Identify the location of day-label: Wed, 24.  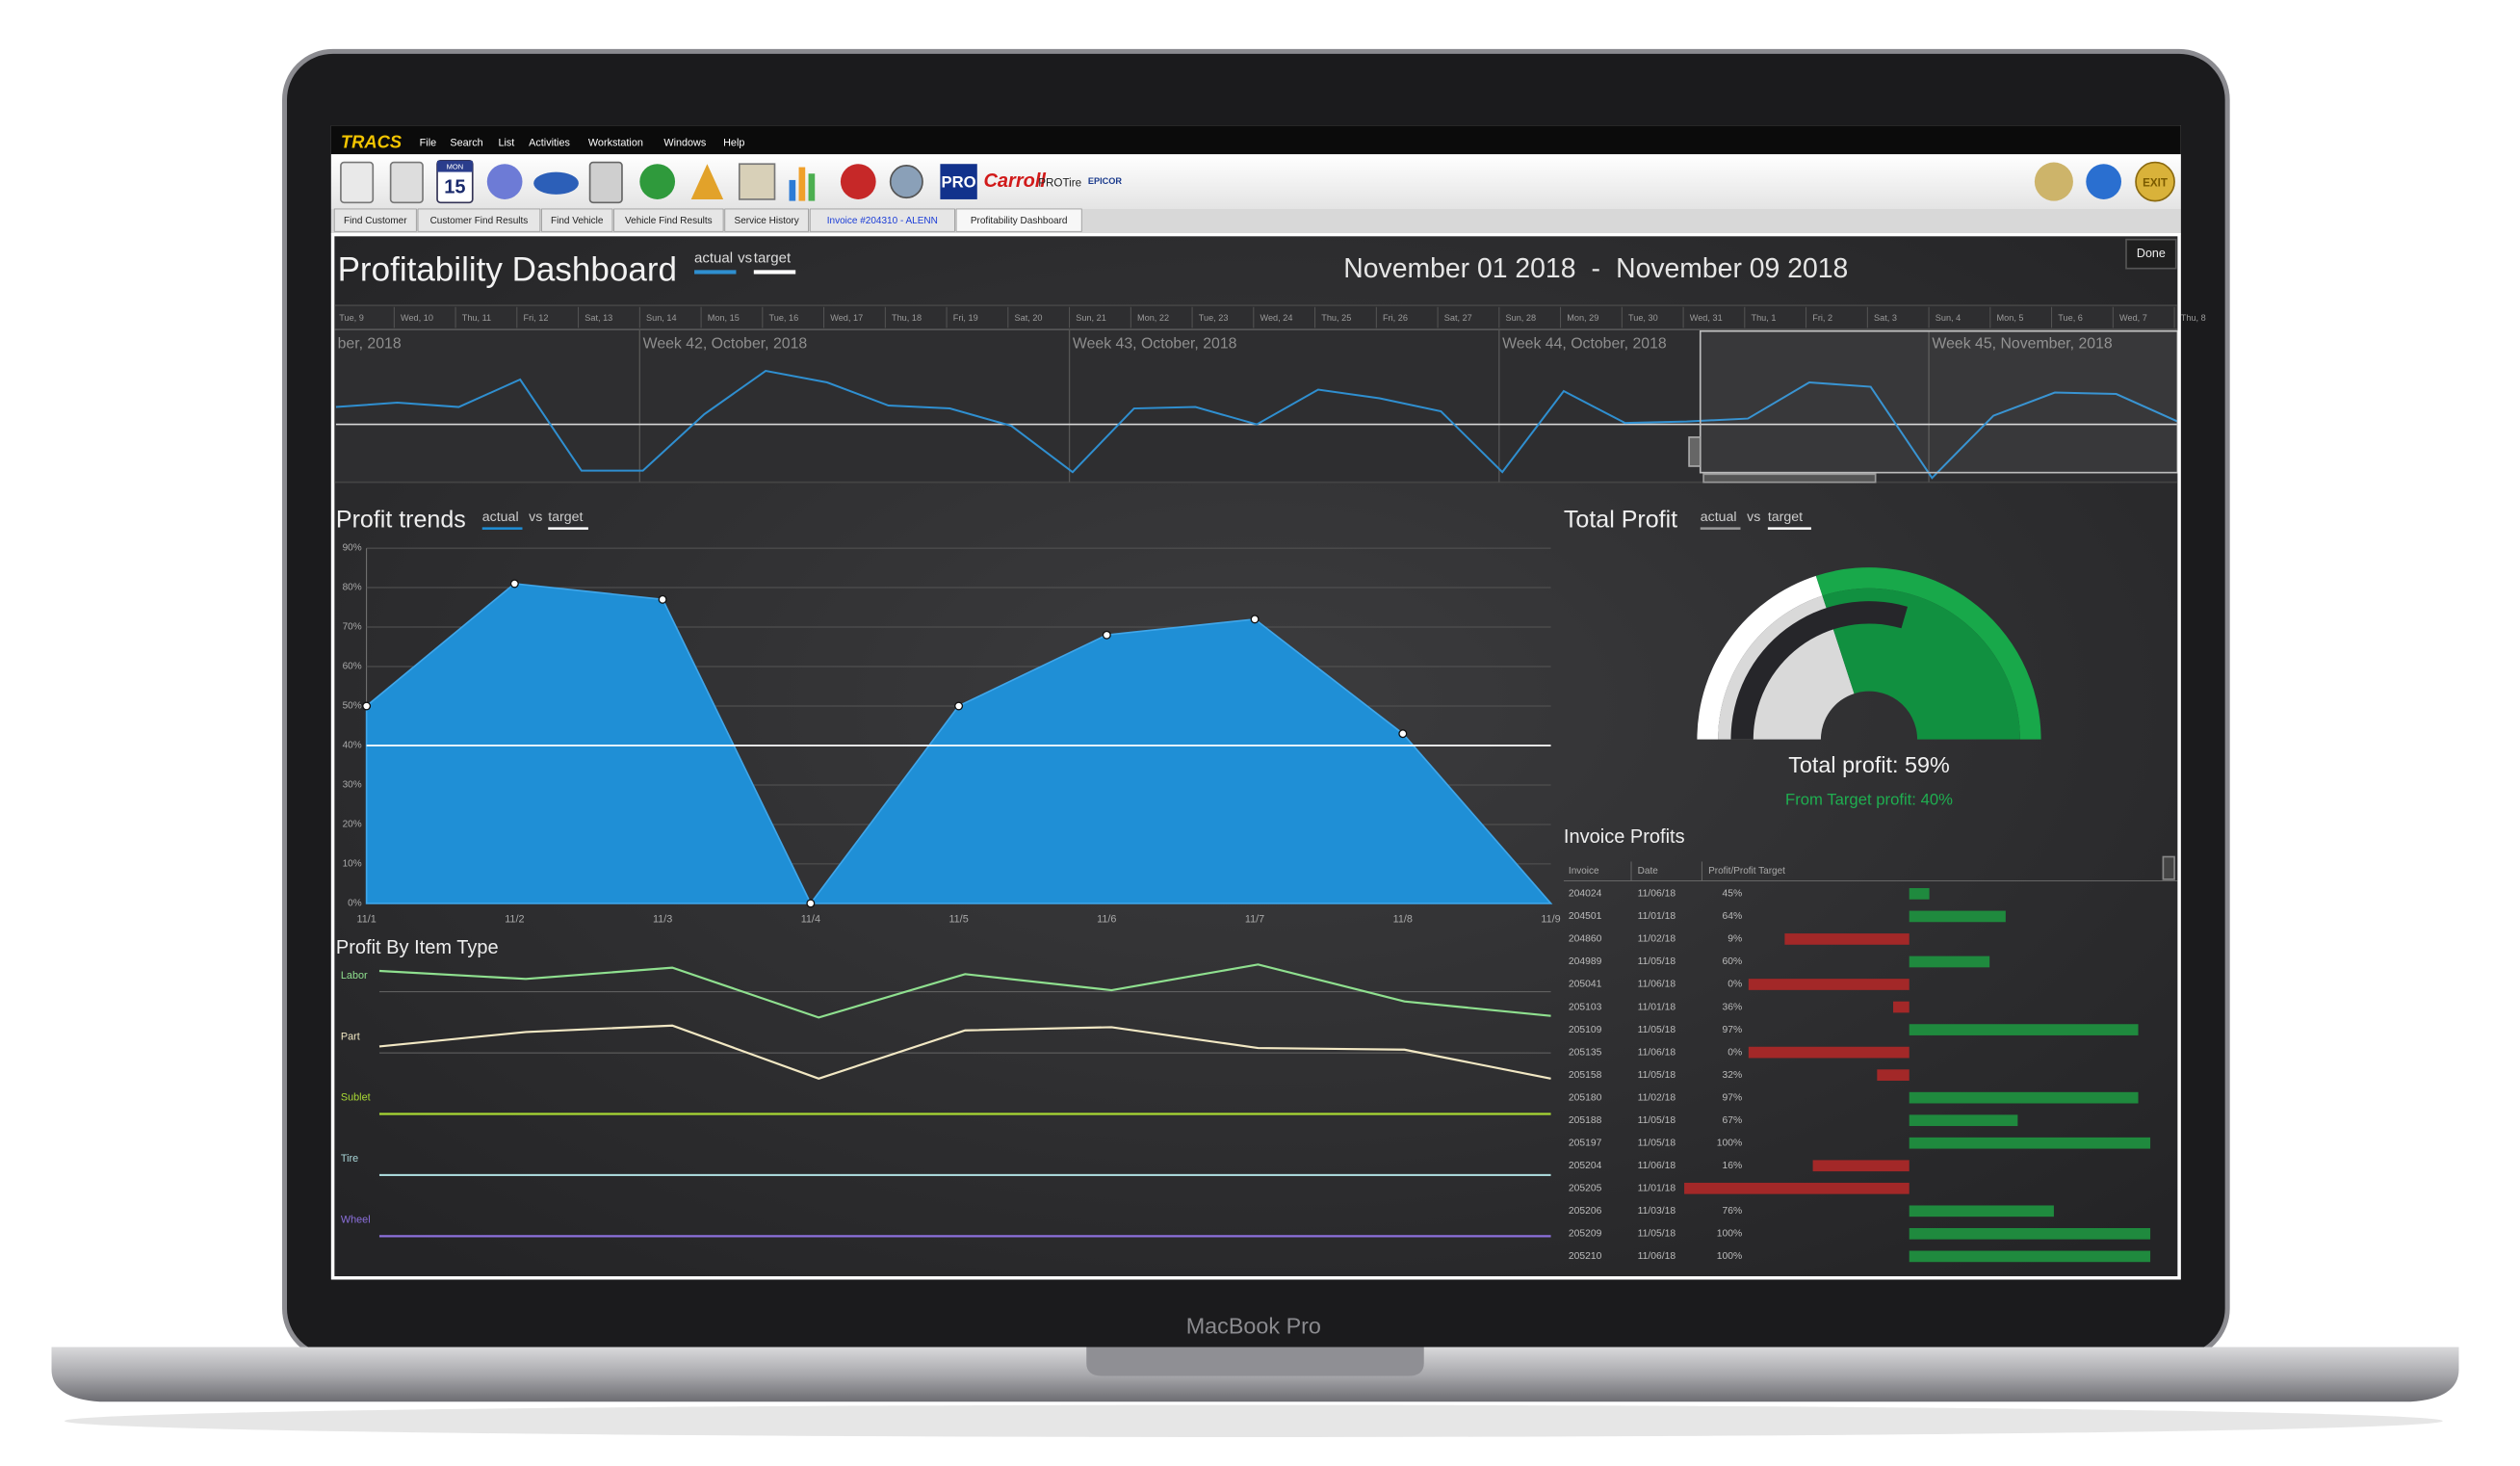
(1276, 318).